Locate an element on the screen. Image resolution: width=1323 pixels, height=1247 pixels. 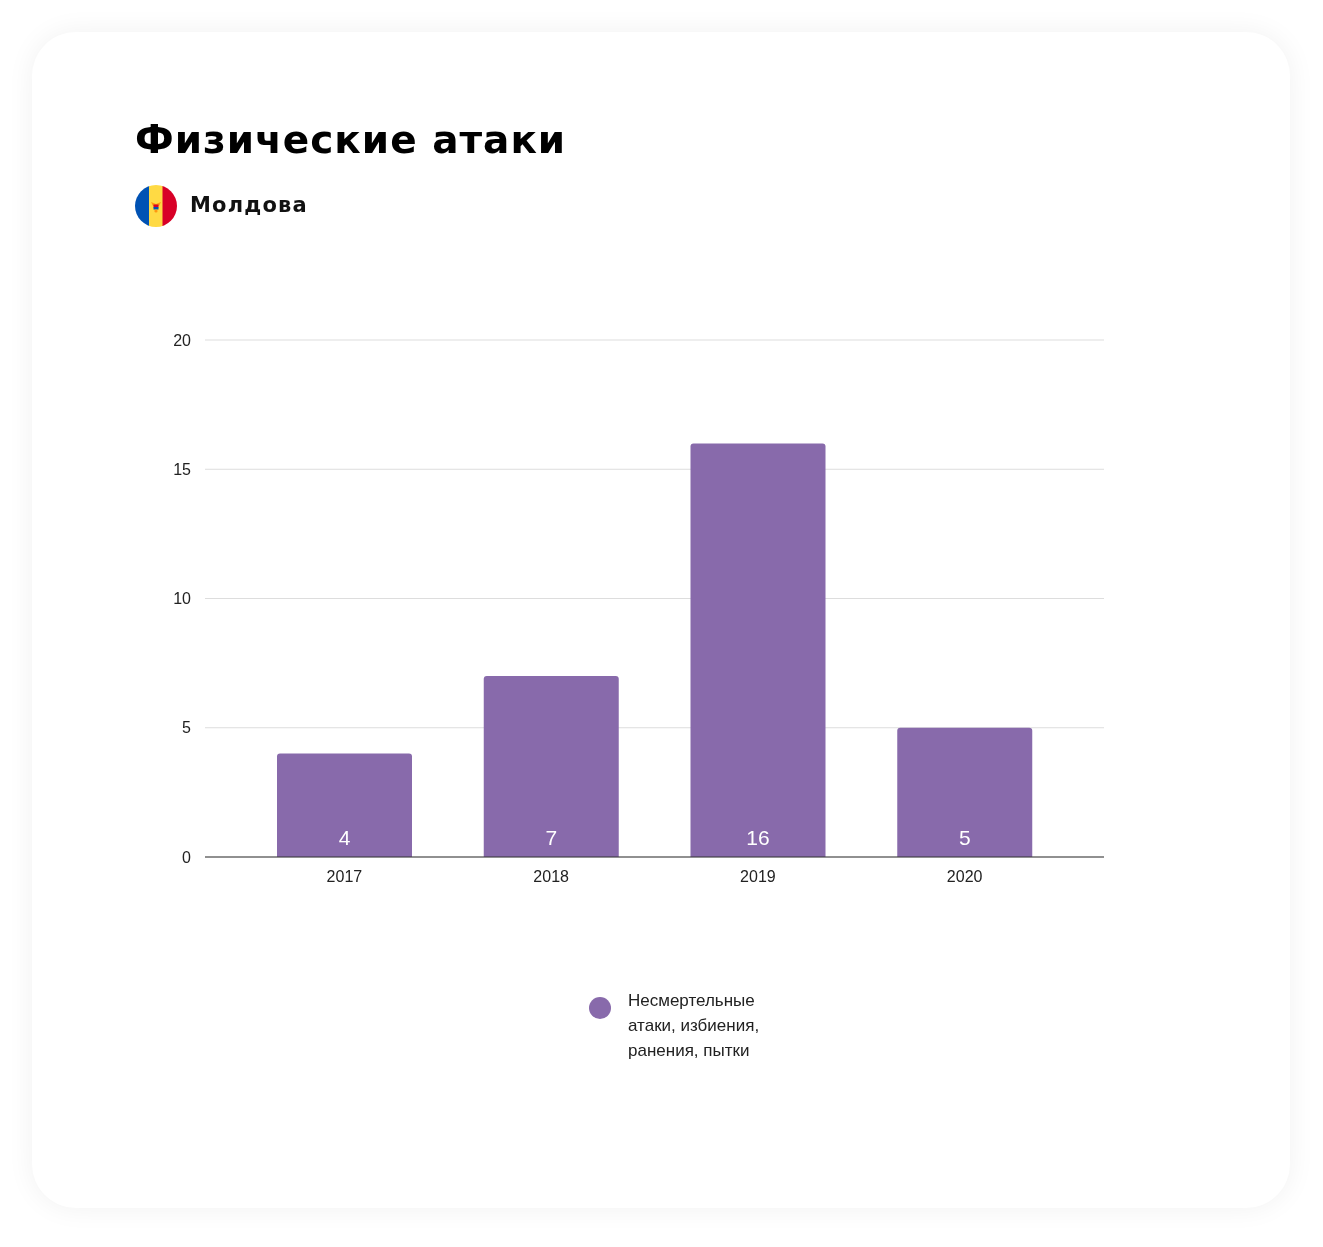
x-tick-label: 2017 is located at coordinates (344, 877).